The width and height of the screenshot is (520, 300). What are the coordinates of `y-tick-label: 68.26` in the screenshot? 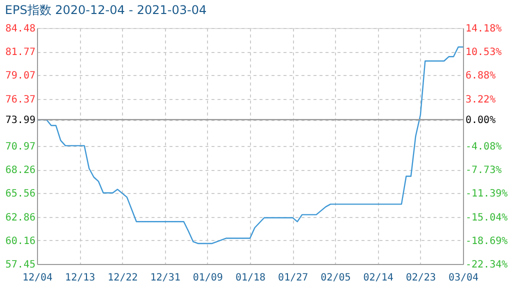 It's located at (20, 170).